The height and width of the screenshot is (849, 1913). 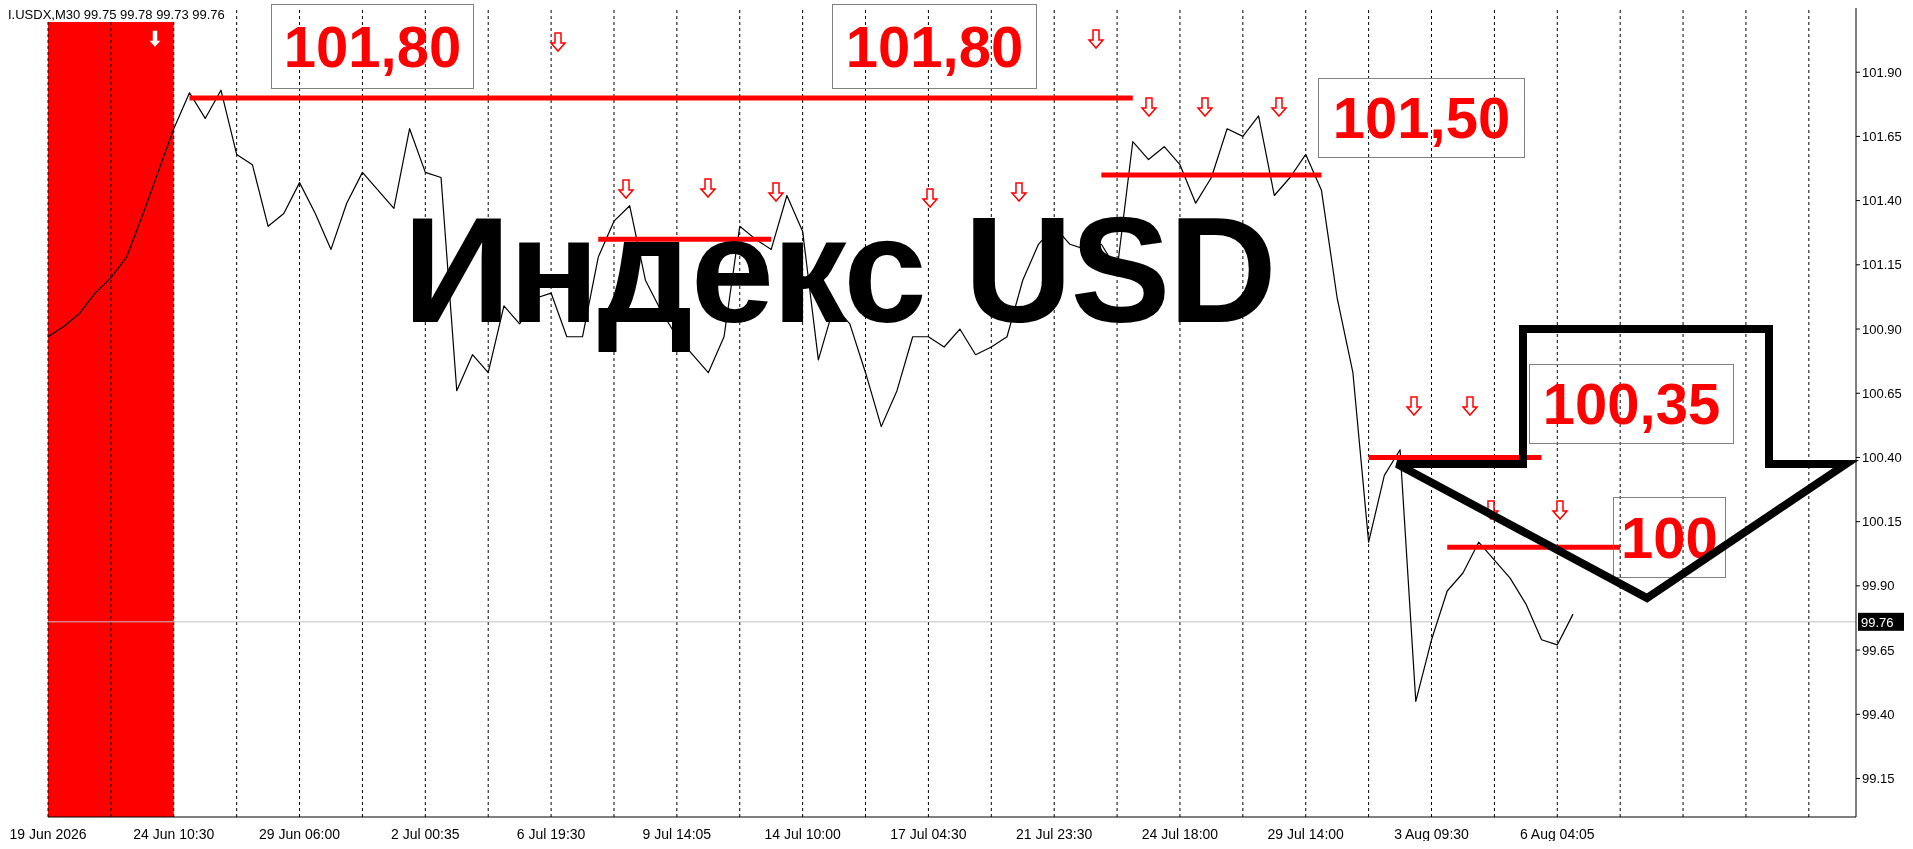 What do you see at coordinates (48, 834) in the screenshot?
I see `x-tick-label: 19 Jun 2026` at bounding box center [48, 834].